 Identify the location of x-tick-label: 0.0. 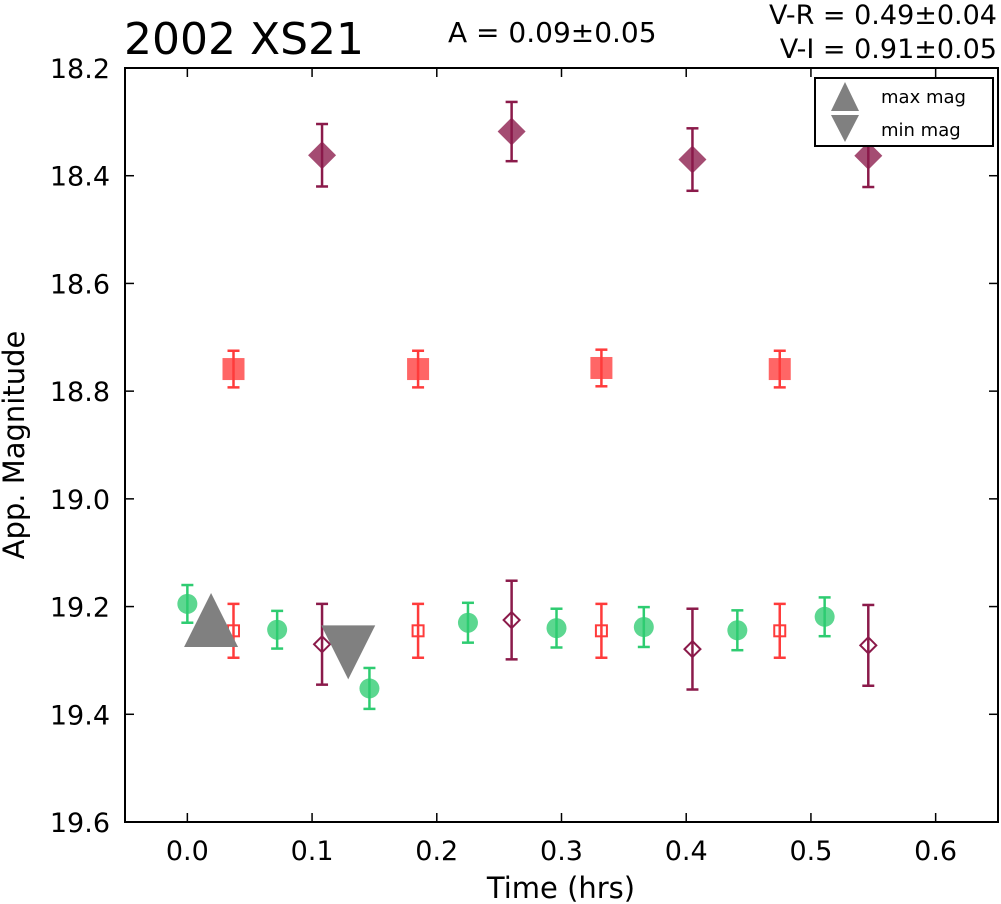
(187, 851).